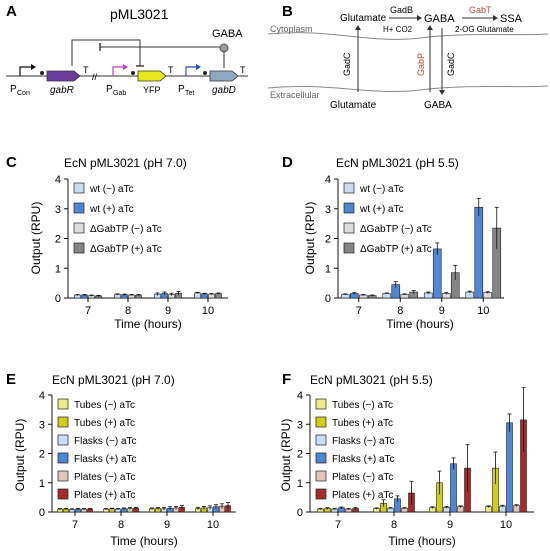 This screenshot has height=551, width=550. I want to click on yfp-label: YFP, so click(152, 90).